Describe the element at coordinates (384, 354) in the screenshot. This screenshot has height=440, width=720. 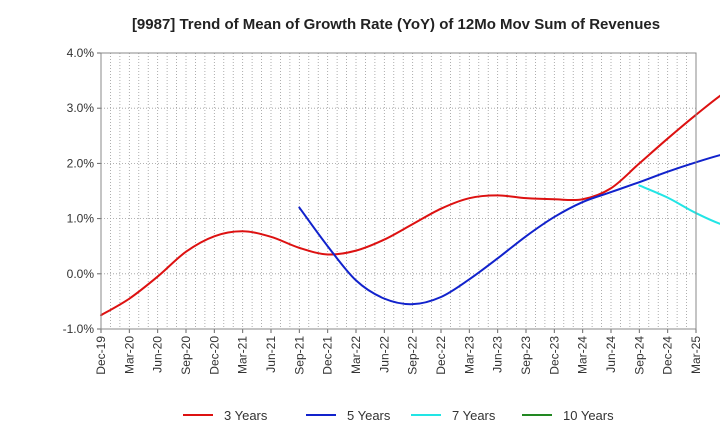
I see `x-tick-label: Jun-22` at that location.